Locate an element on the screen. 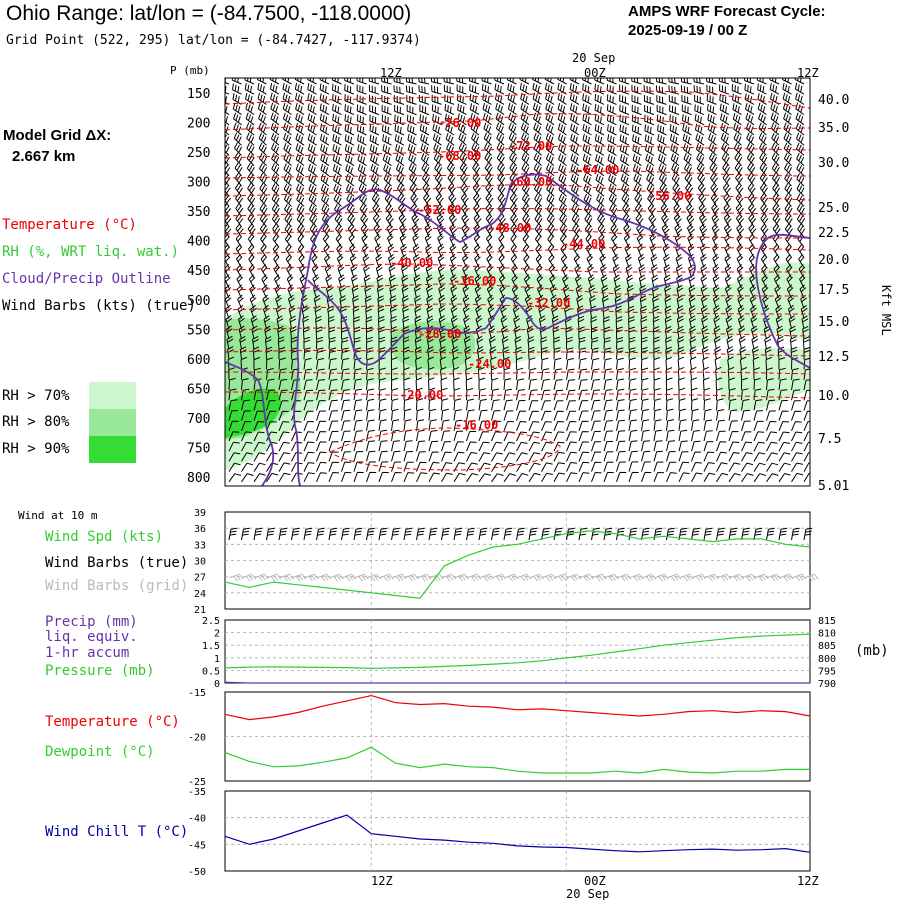 The image size is (900, 900). wind-barbs-true-row is located at coordinates (520, 534).